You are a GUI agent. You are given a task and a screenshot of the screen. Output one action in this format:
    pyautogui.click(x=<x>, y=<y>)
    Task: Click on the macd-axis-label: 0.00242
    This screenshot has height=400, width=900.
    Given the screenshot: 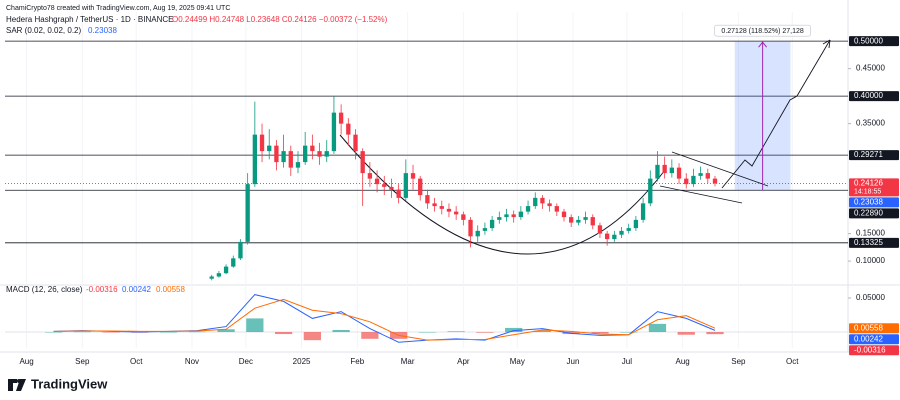 What is the action you would take?
    pyautogui.click(x=868, y=338)
    